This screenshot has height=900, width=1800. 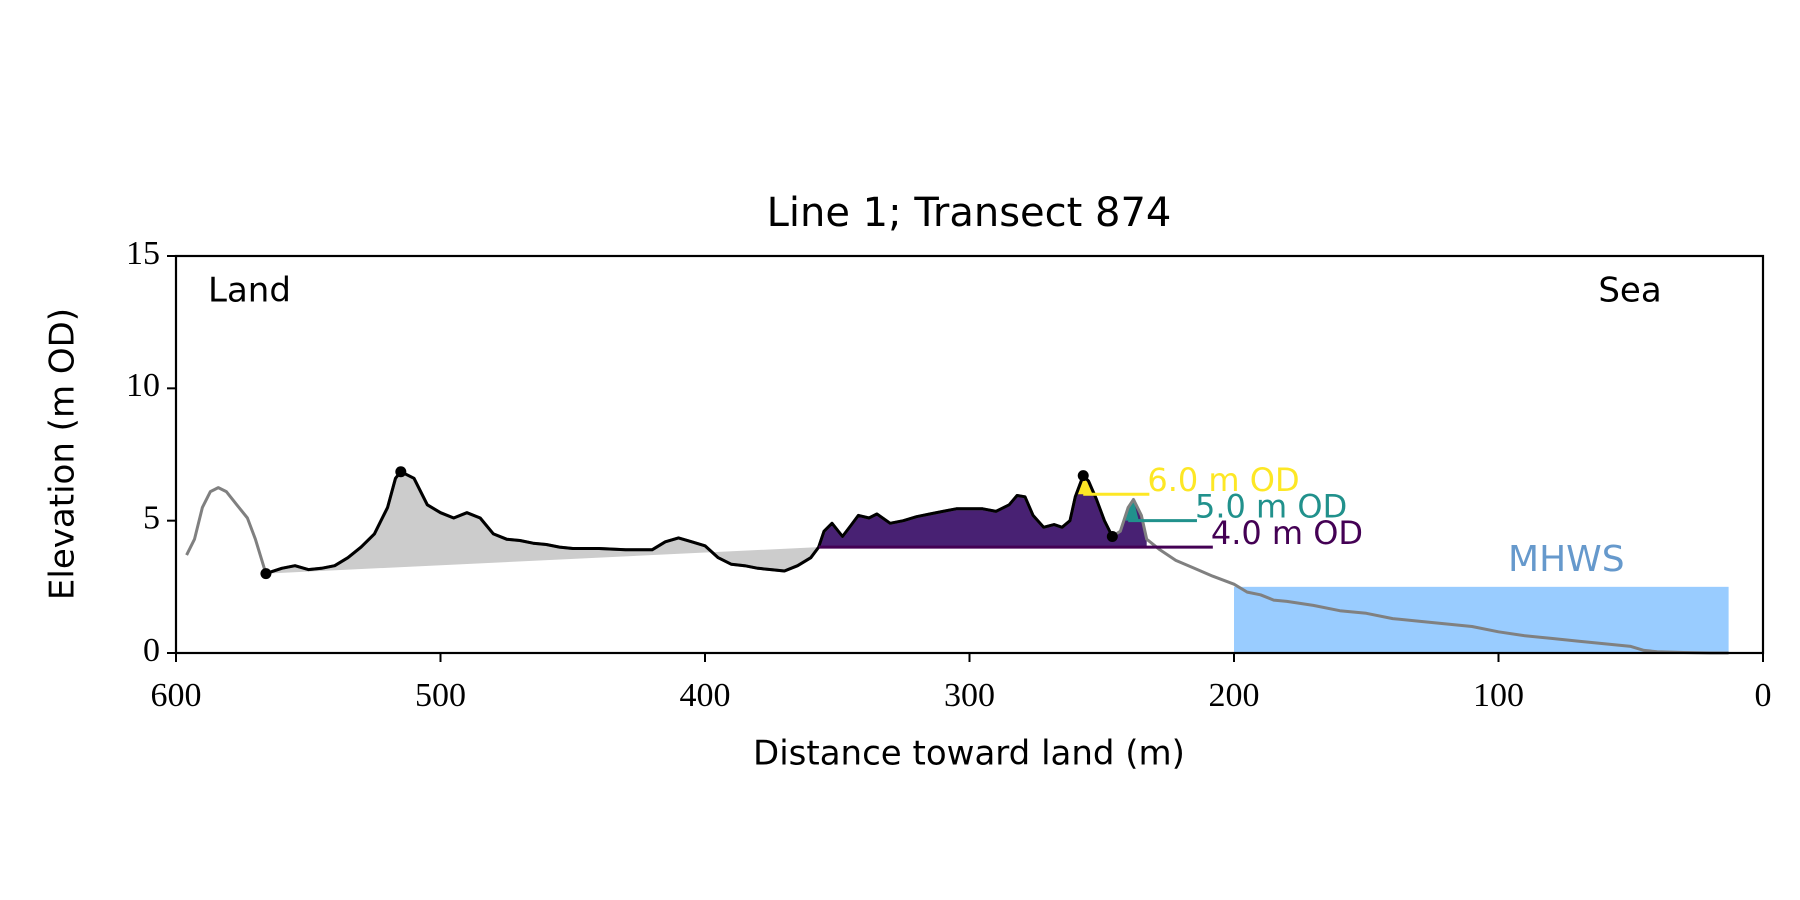 What do you see at coordinates (1287, 533) in the screenshot?
I see `level-label: 4.0 m OD` at bounding box center [1287, 533].